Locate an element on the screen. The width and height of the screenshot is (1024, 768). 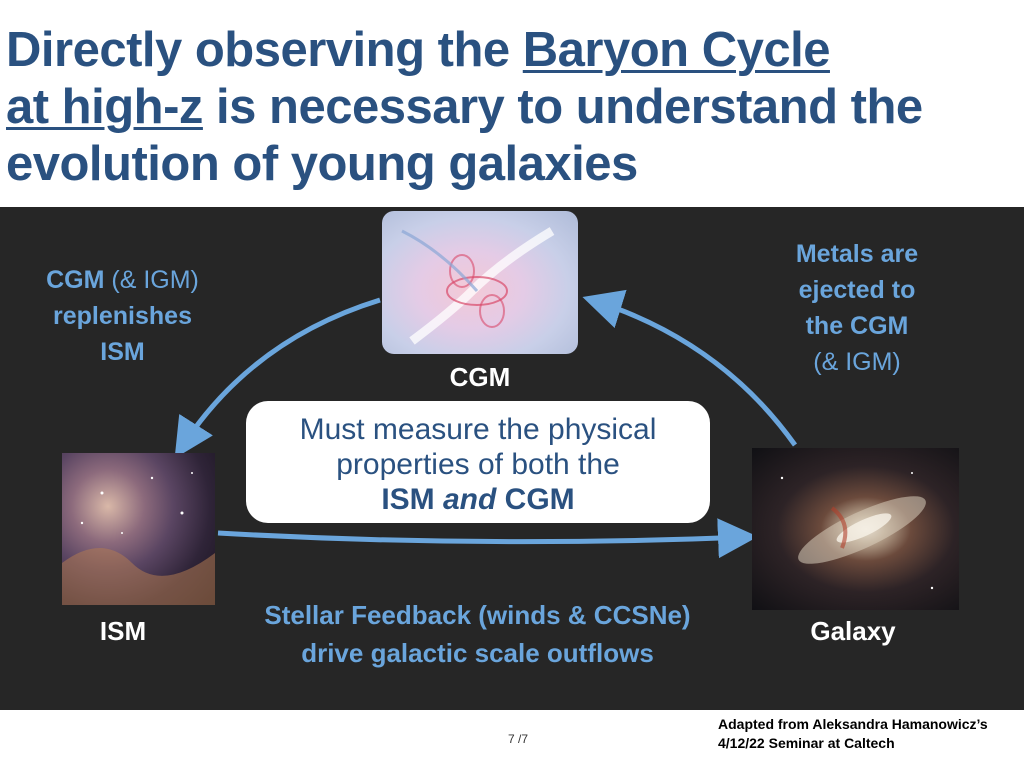
callout-line3: ISM and CGM is located at coordinates (478, 499).